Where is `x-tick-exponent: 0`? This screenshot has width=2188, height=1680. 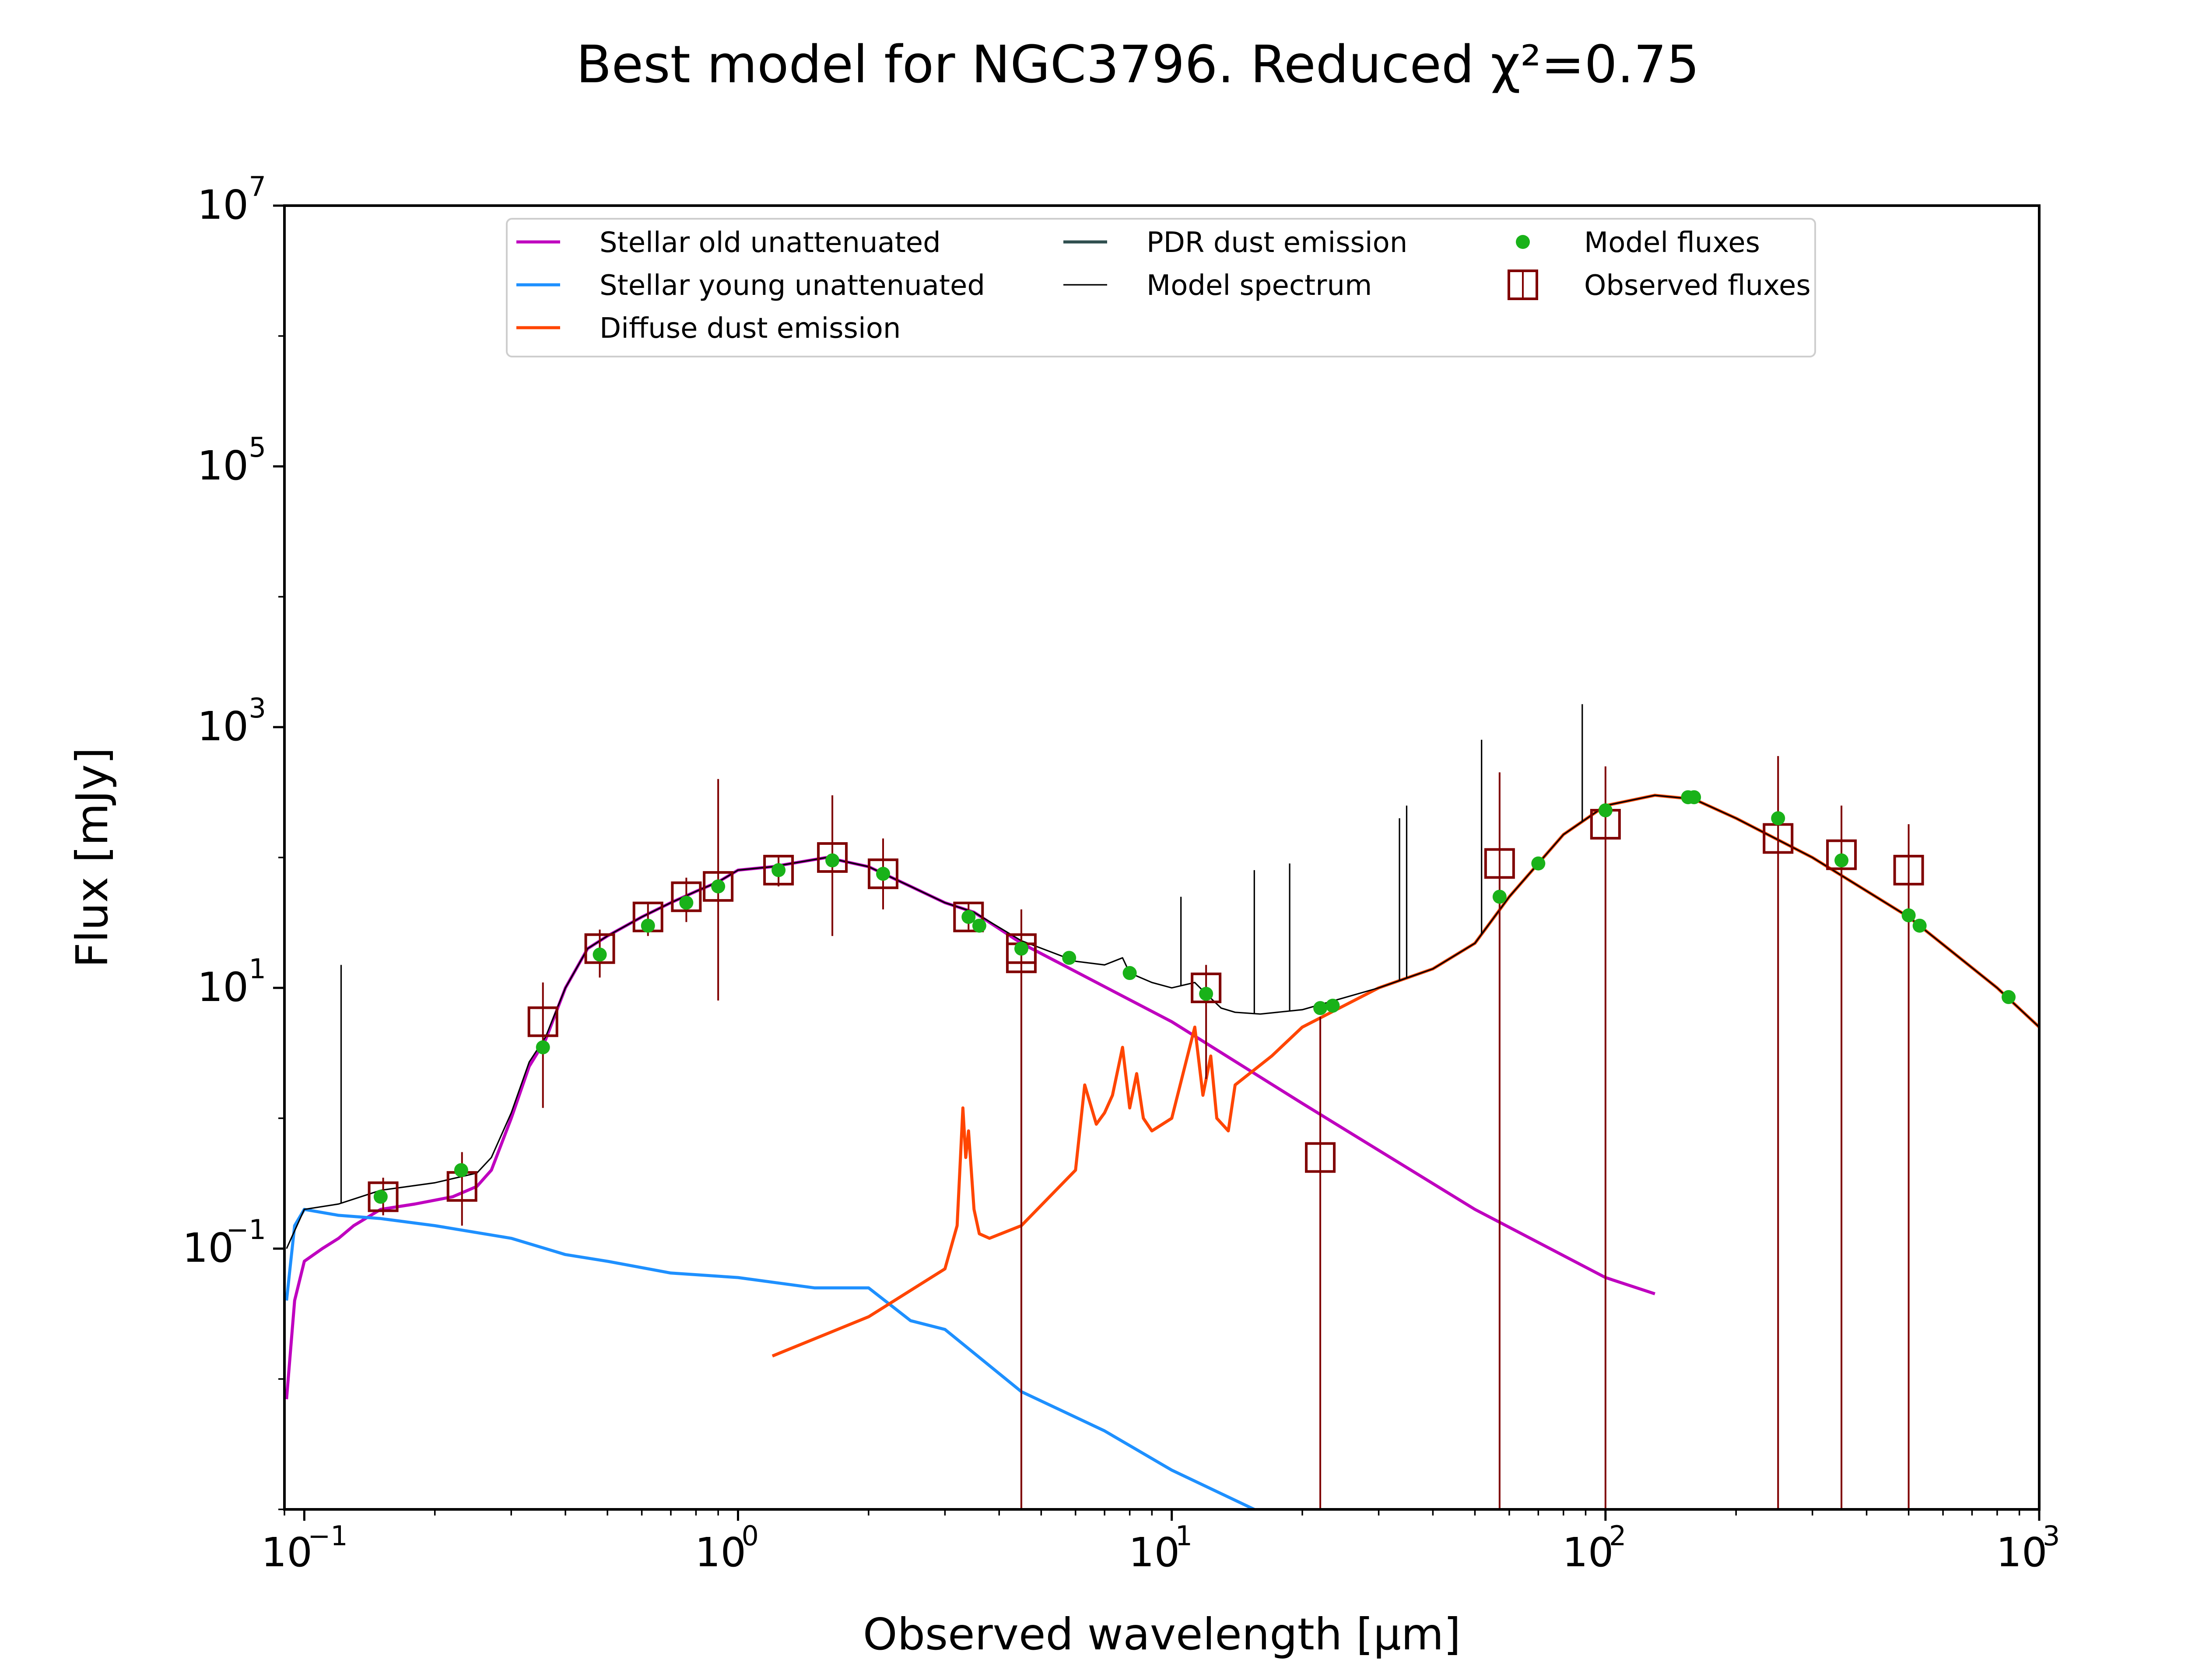
x-tick-exponent: 0 is located at coordinates (750, 1536).